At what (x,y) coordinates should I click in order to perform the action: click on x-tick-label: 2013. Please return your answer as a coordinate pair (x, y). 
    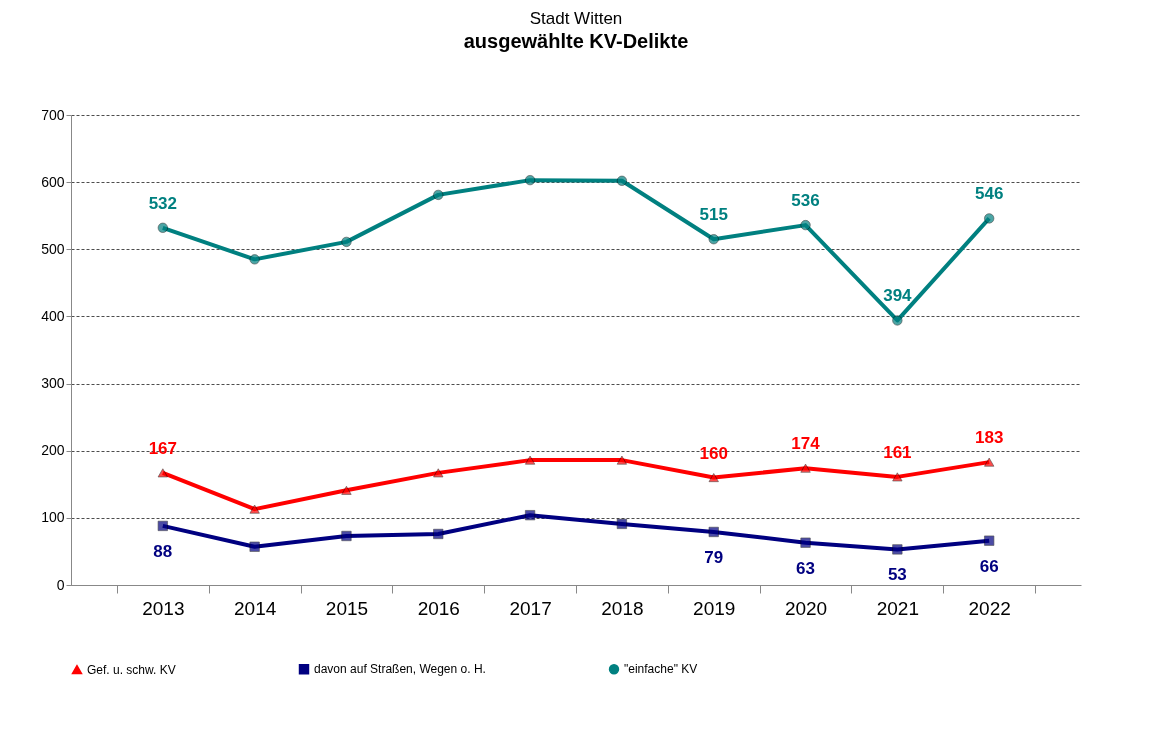
    Looking at the image, I should click on (163, 608).